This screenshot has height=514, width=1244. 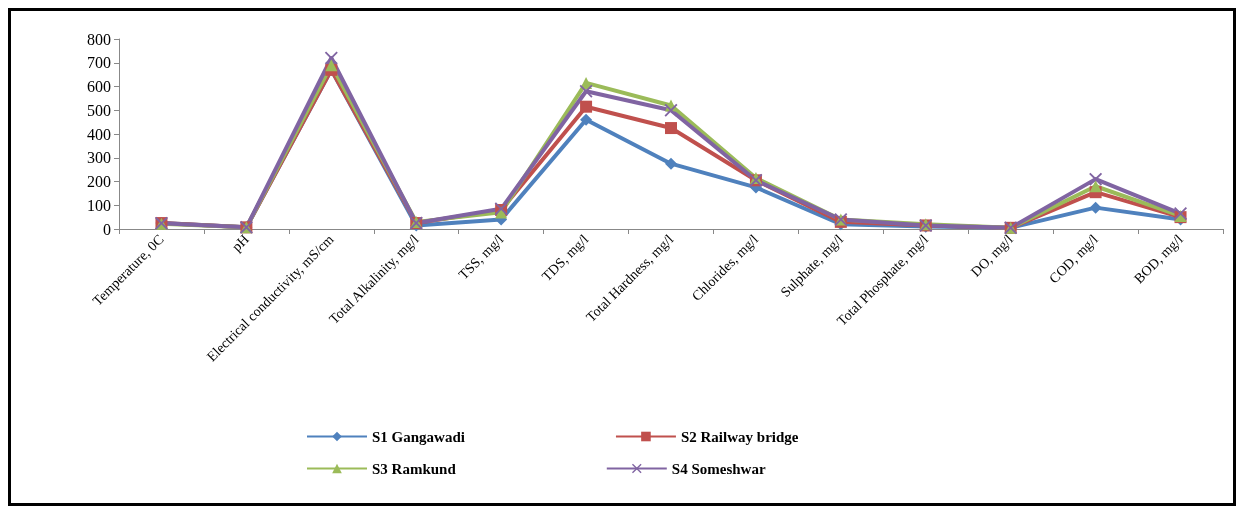 What do you see at coordinates (99, 158) in the screenshot?
I see `y-tick-label: 300` at bounding box center [99, 158].